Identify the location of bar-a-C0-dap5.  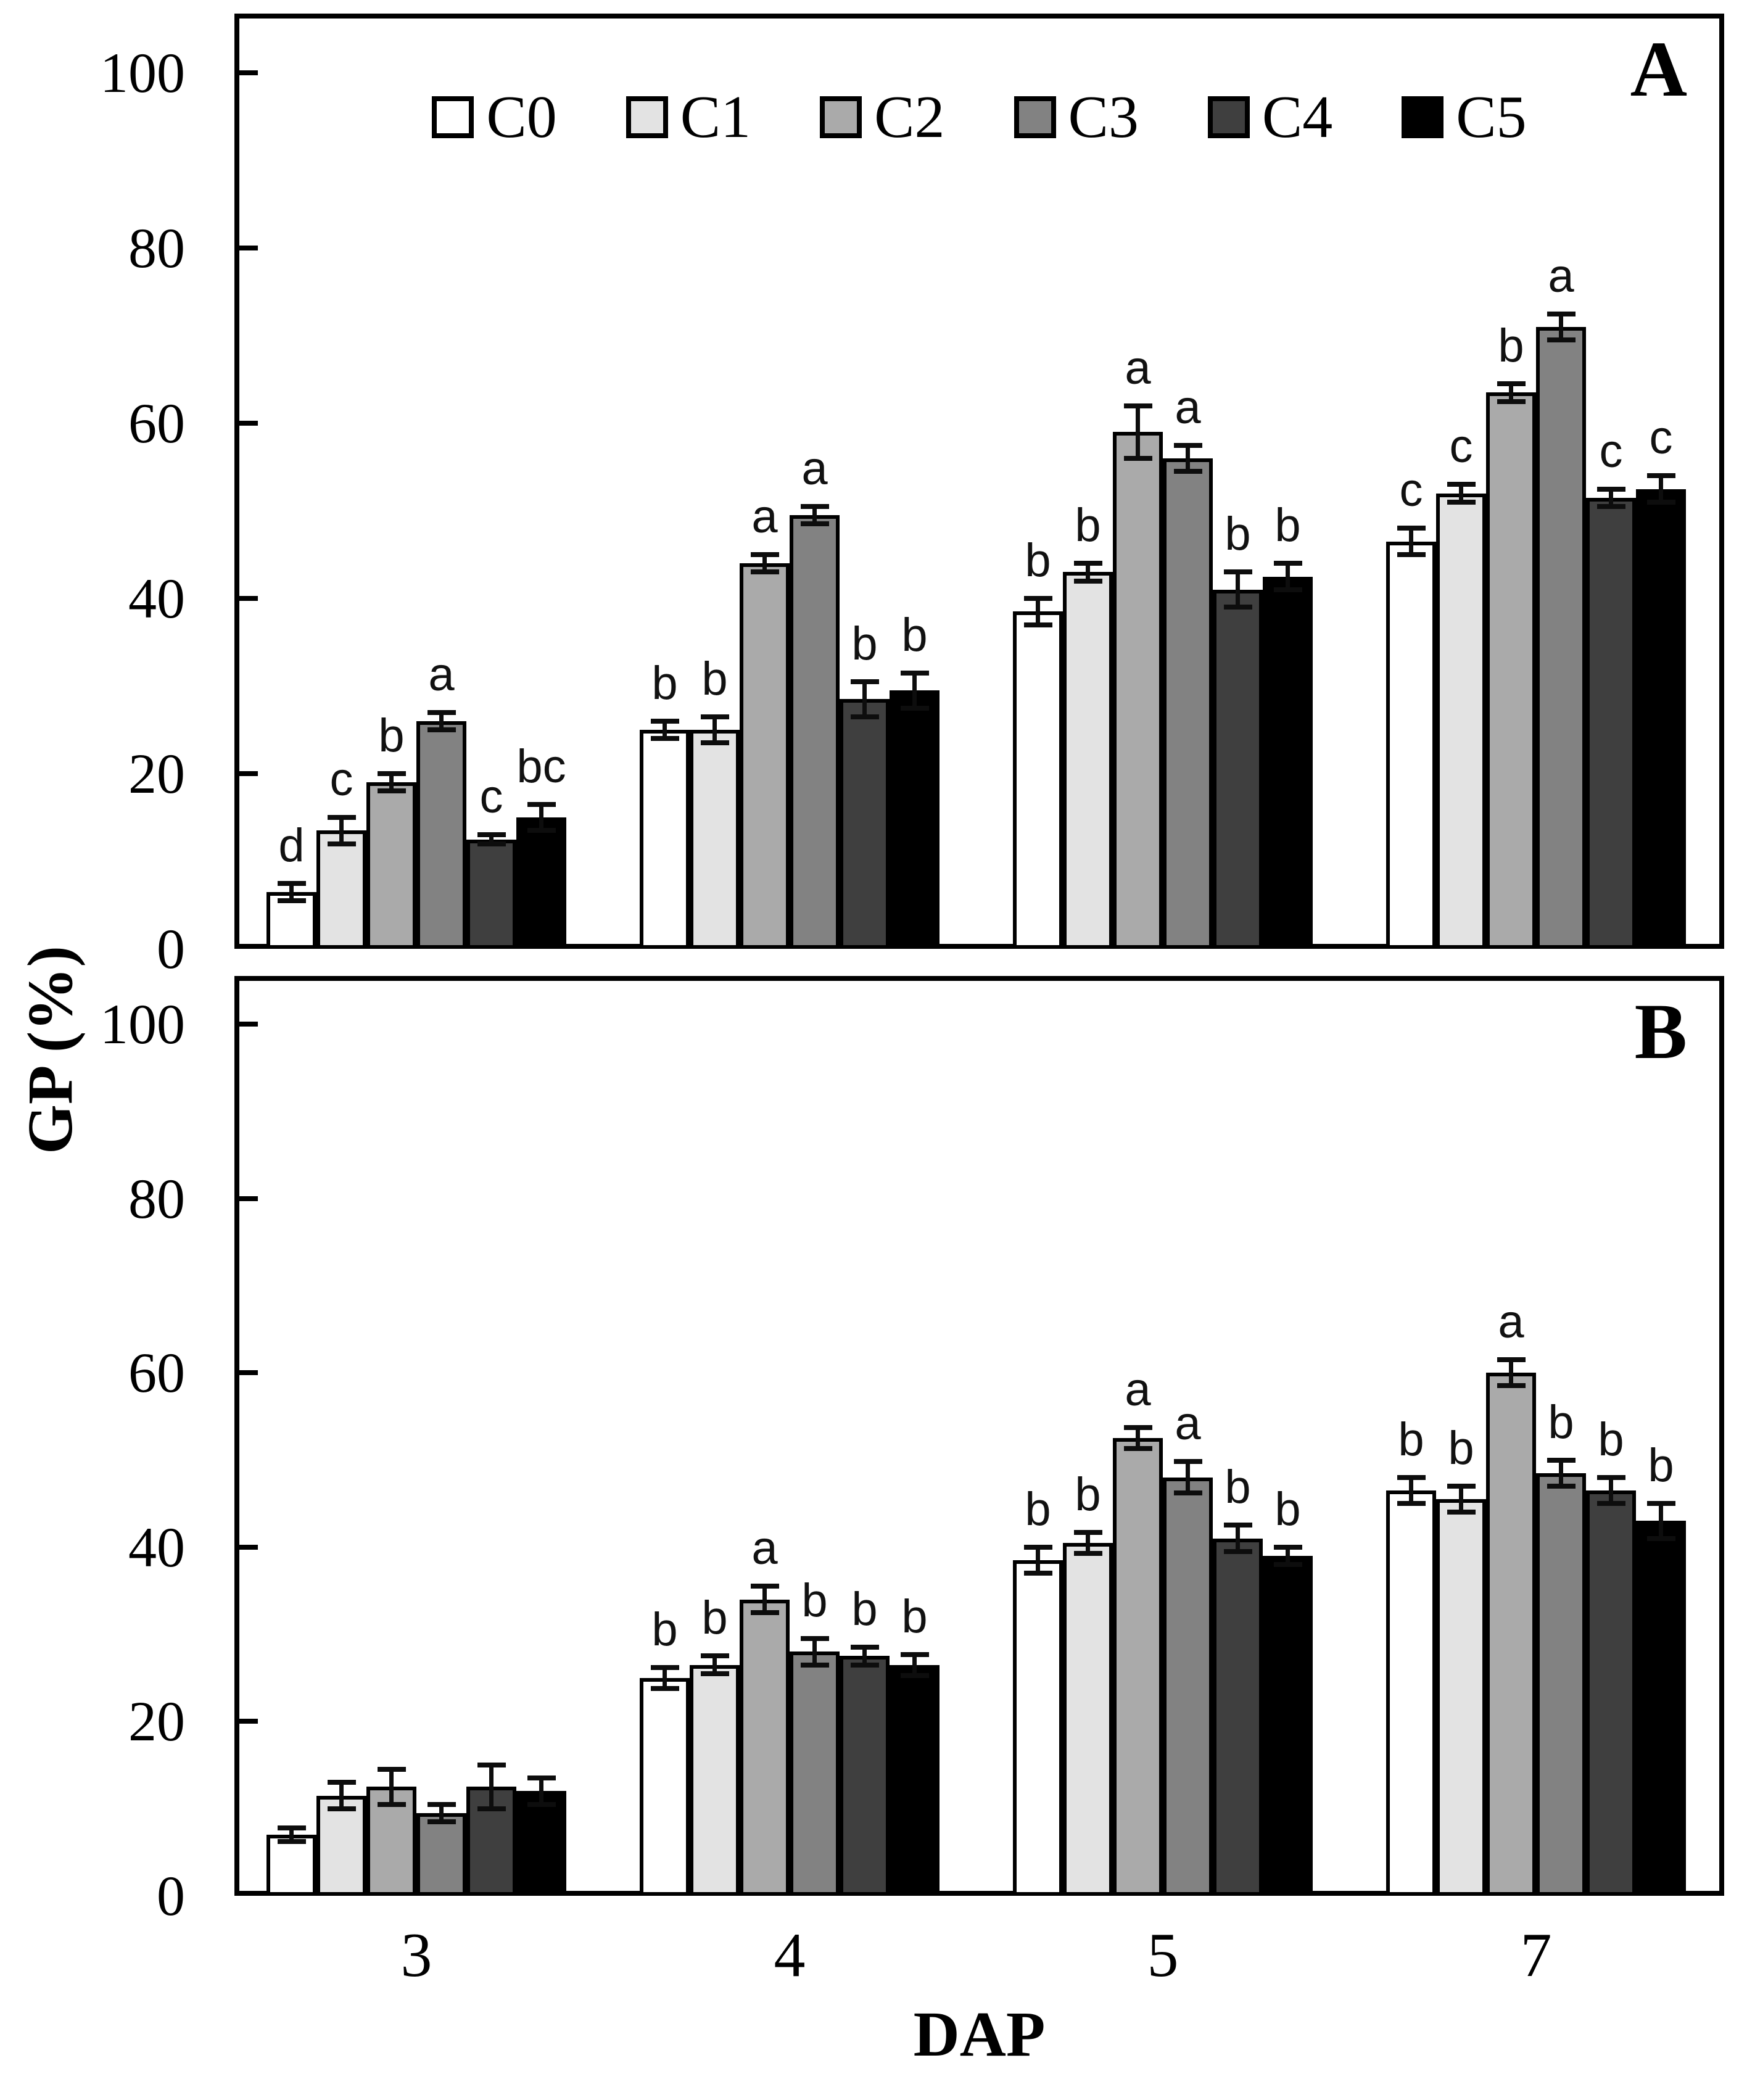
(1038, 780).